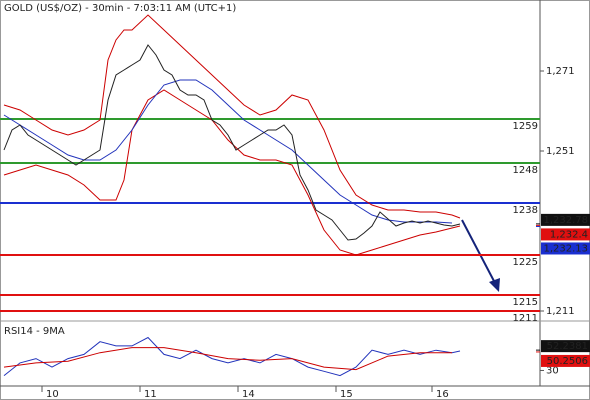 The image size is (590, 400). I want to click on level-label: 1238, so click(525, 210).